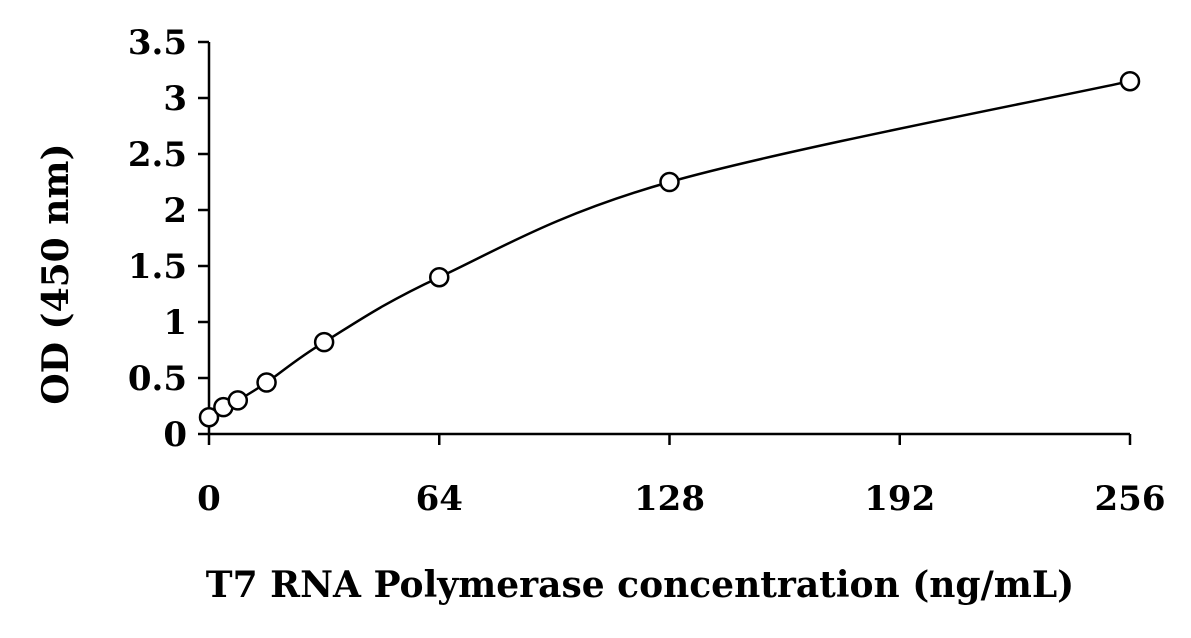 The image size is (1191, 638). What do you see at coordinates (175, 99) in the screenshot?
I see `y-tick-label: 3` at bounding box center [175, 99].